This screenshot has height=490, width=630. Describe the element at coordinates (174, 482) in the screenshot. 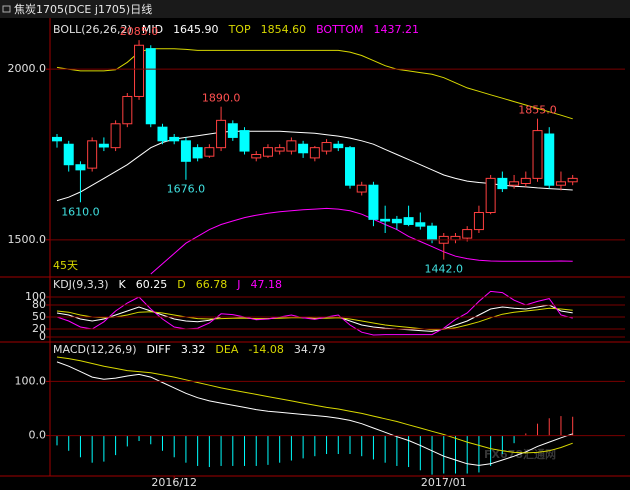

I see `x-tick-label: 2016/12` at that location.